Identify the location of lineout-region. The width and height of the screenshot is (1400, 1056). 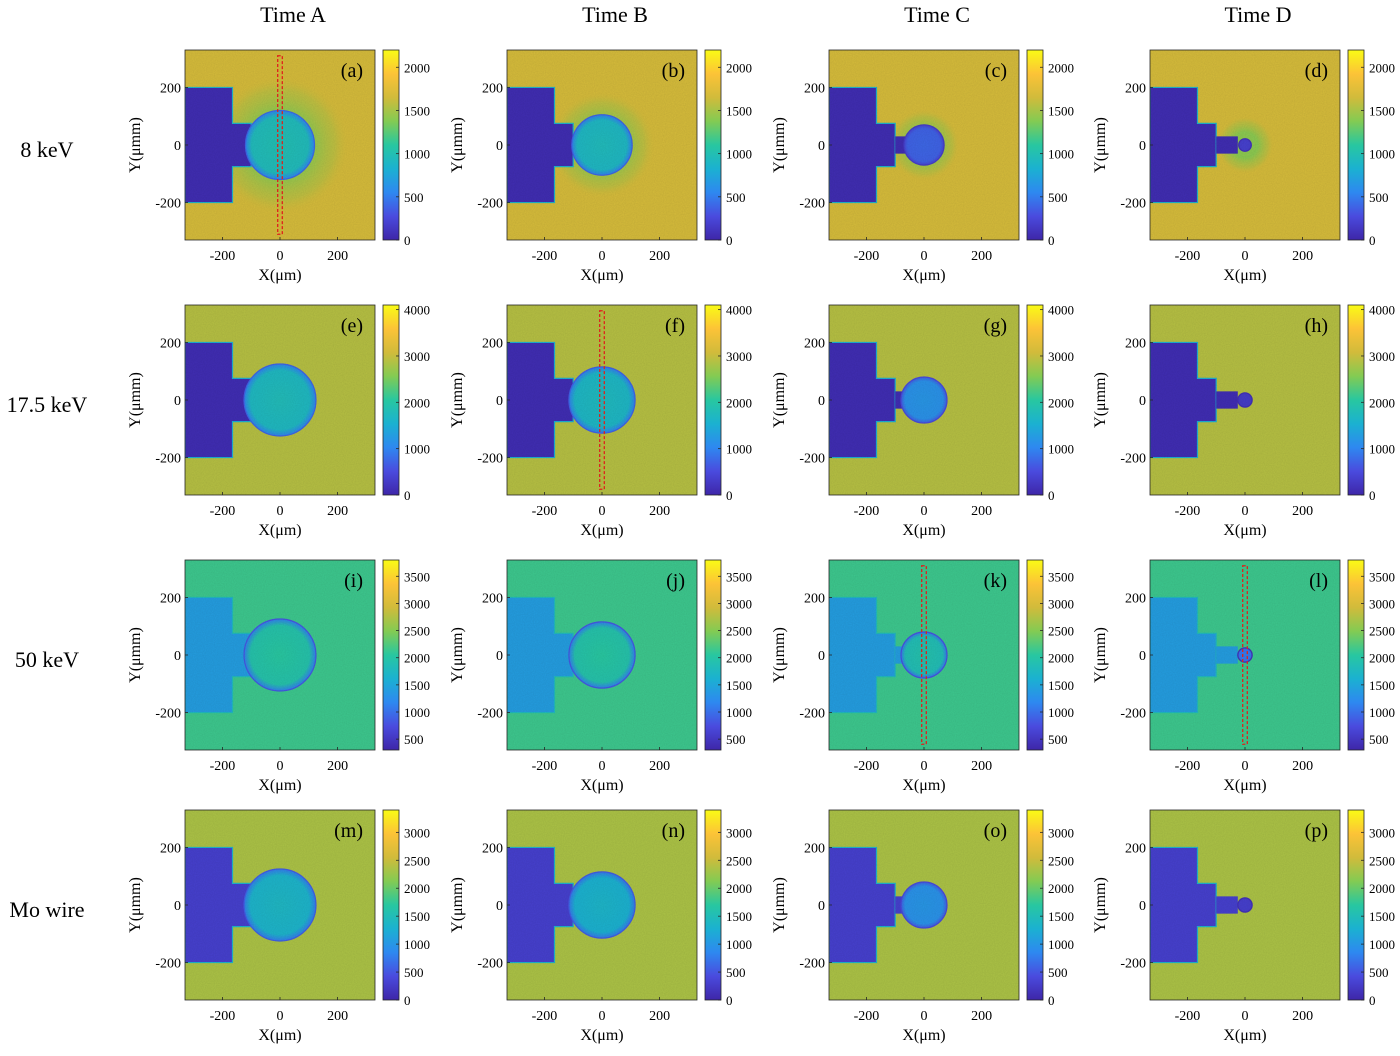
(924, 655).